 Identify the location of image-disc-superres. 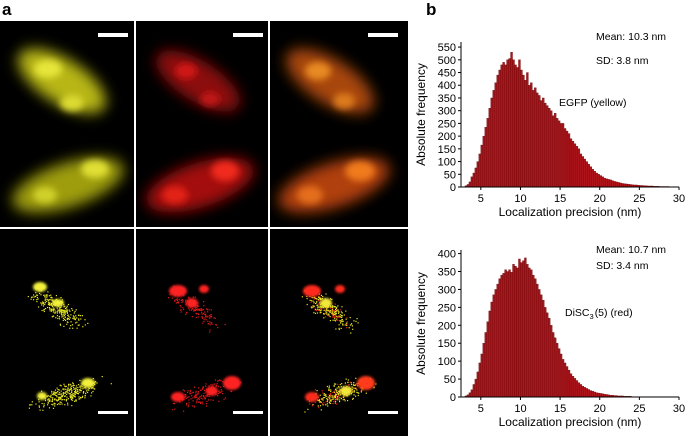
(215, 349).